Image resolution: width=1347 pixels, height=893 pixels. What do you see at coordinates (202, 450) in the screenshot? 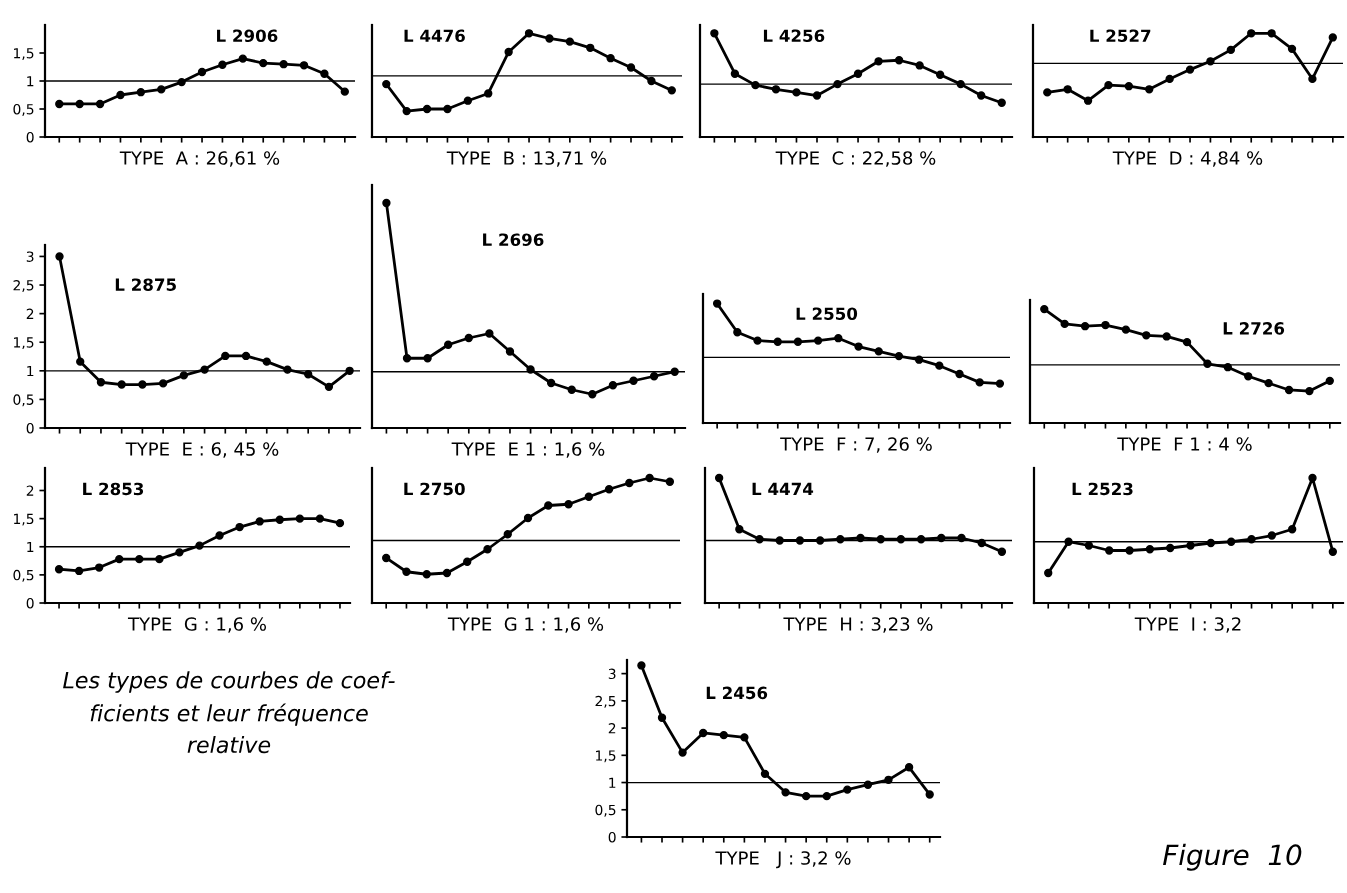
I see `x-axis-title: TYPE E : 6, 45 %` at bounding box center [202, 450].